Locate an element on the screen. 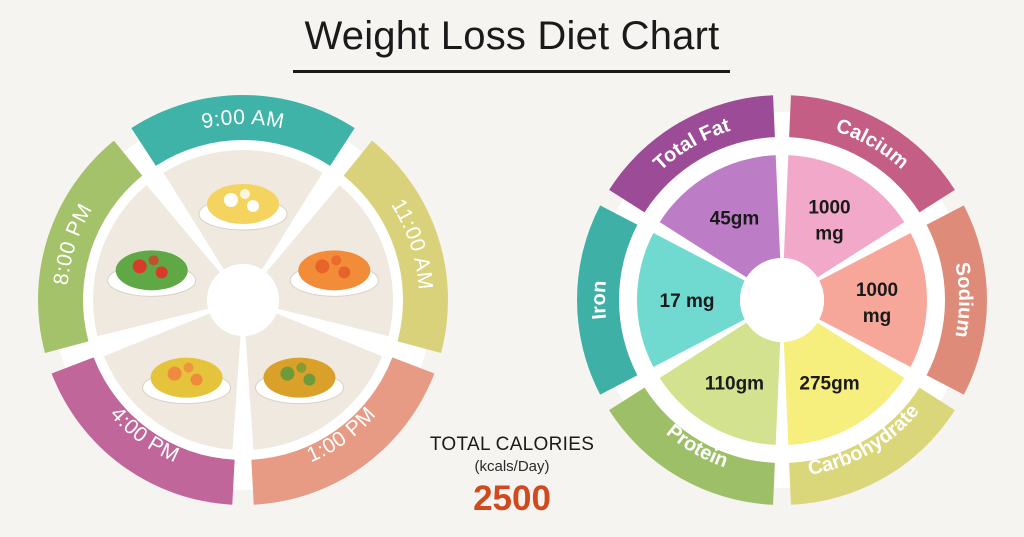 The width and height of the screenshot is (1024, 537). meal-wheel-center is located at coordinates (243, 300).